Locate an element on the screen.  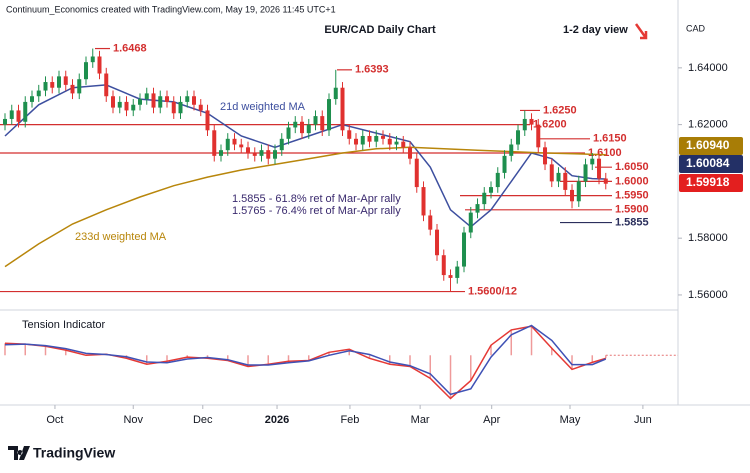
price-badge-label: 1.59918 is located at coordinates (708, 182).